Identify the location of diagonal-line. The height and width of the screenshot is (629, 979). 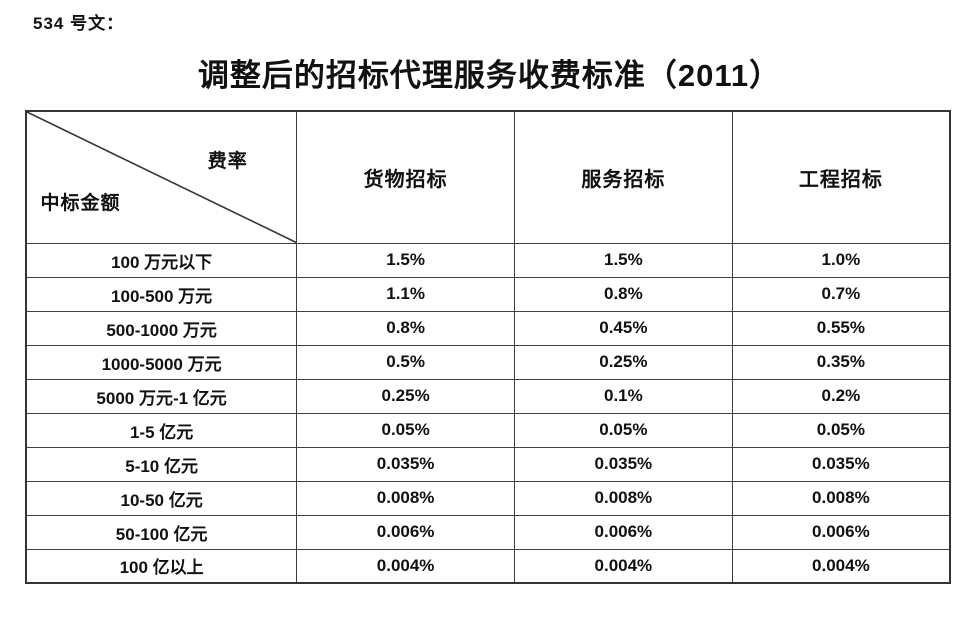
(161, 177).